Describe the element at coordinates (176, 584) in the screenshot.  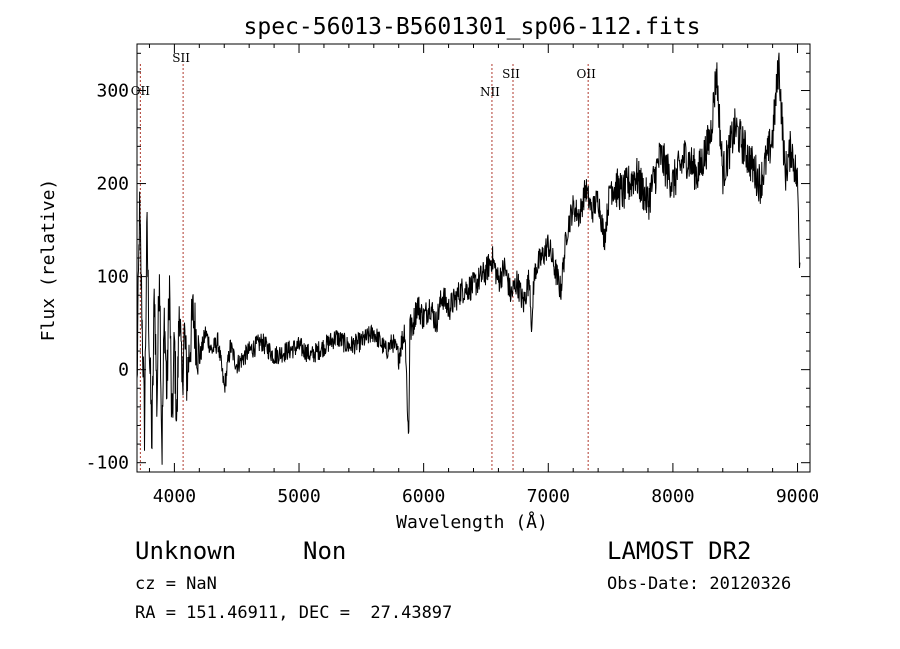
I see `redshift-cz: cz = NaN` at that location.